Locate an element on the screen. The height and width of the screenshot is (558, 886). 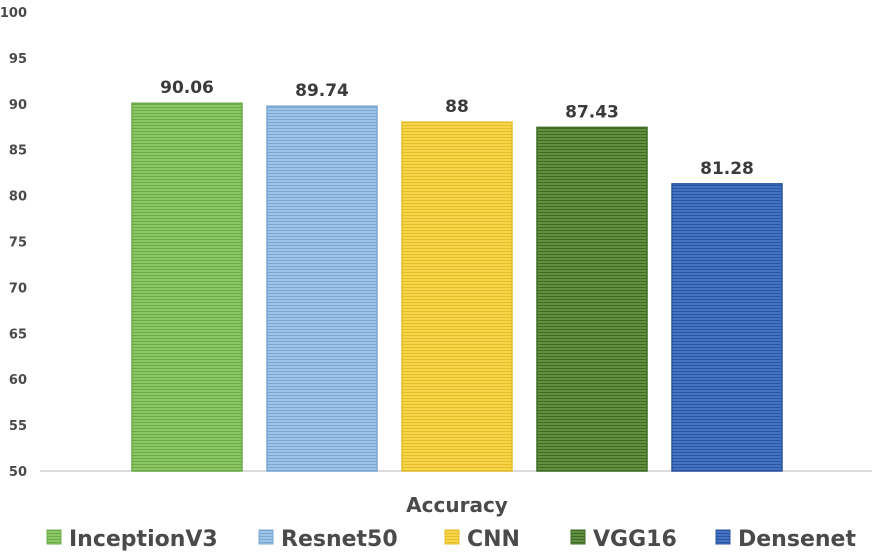
data-label-cnn: 88 is located at coordinates (457, 107).